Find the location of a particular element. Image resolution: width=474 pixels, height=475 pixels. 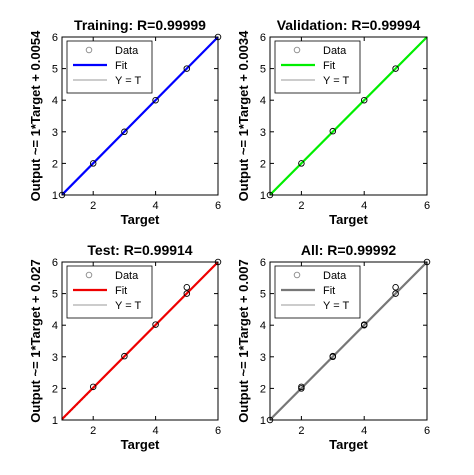

y-axis-label: Output ~= 1*Target + 0.007 is located at coordinates (243, 340).